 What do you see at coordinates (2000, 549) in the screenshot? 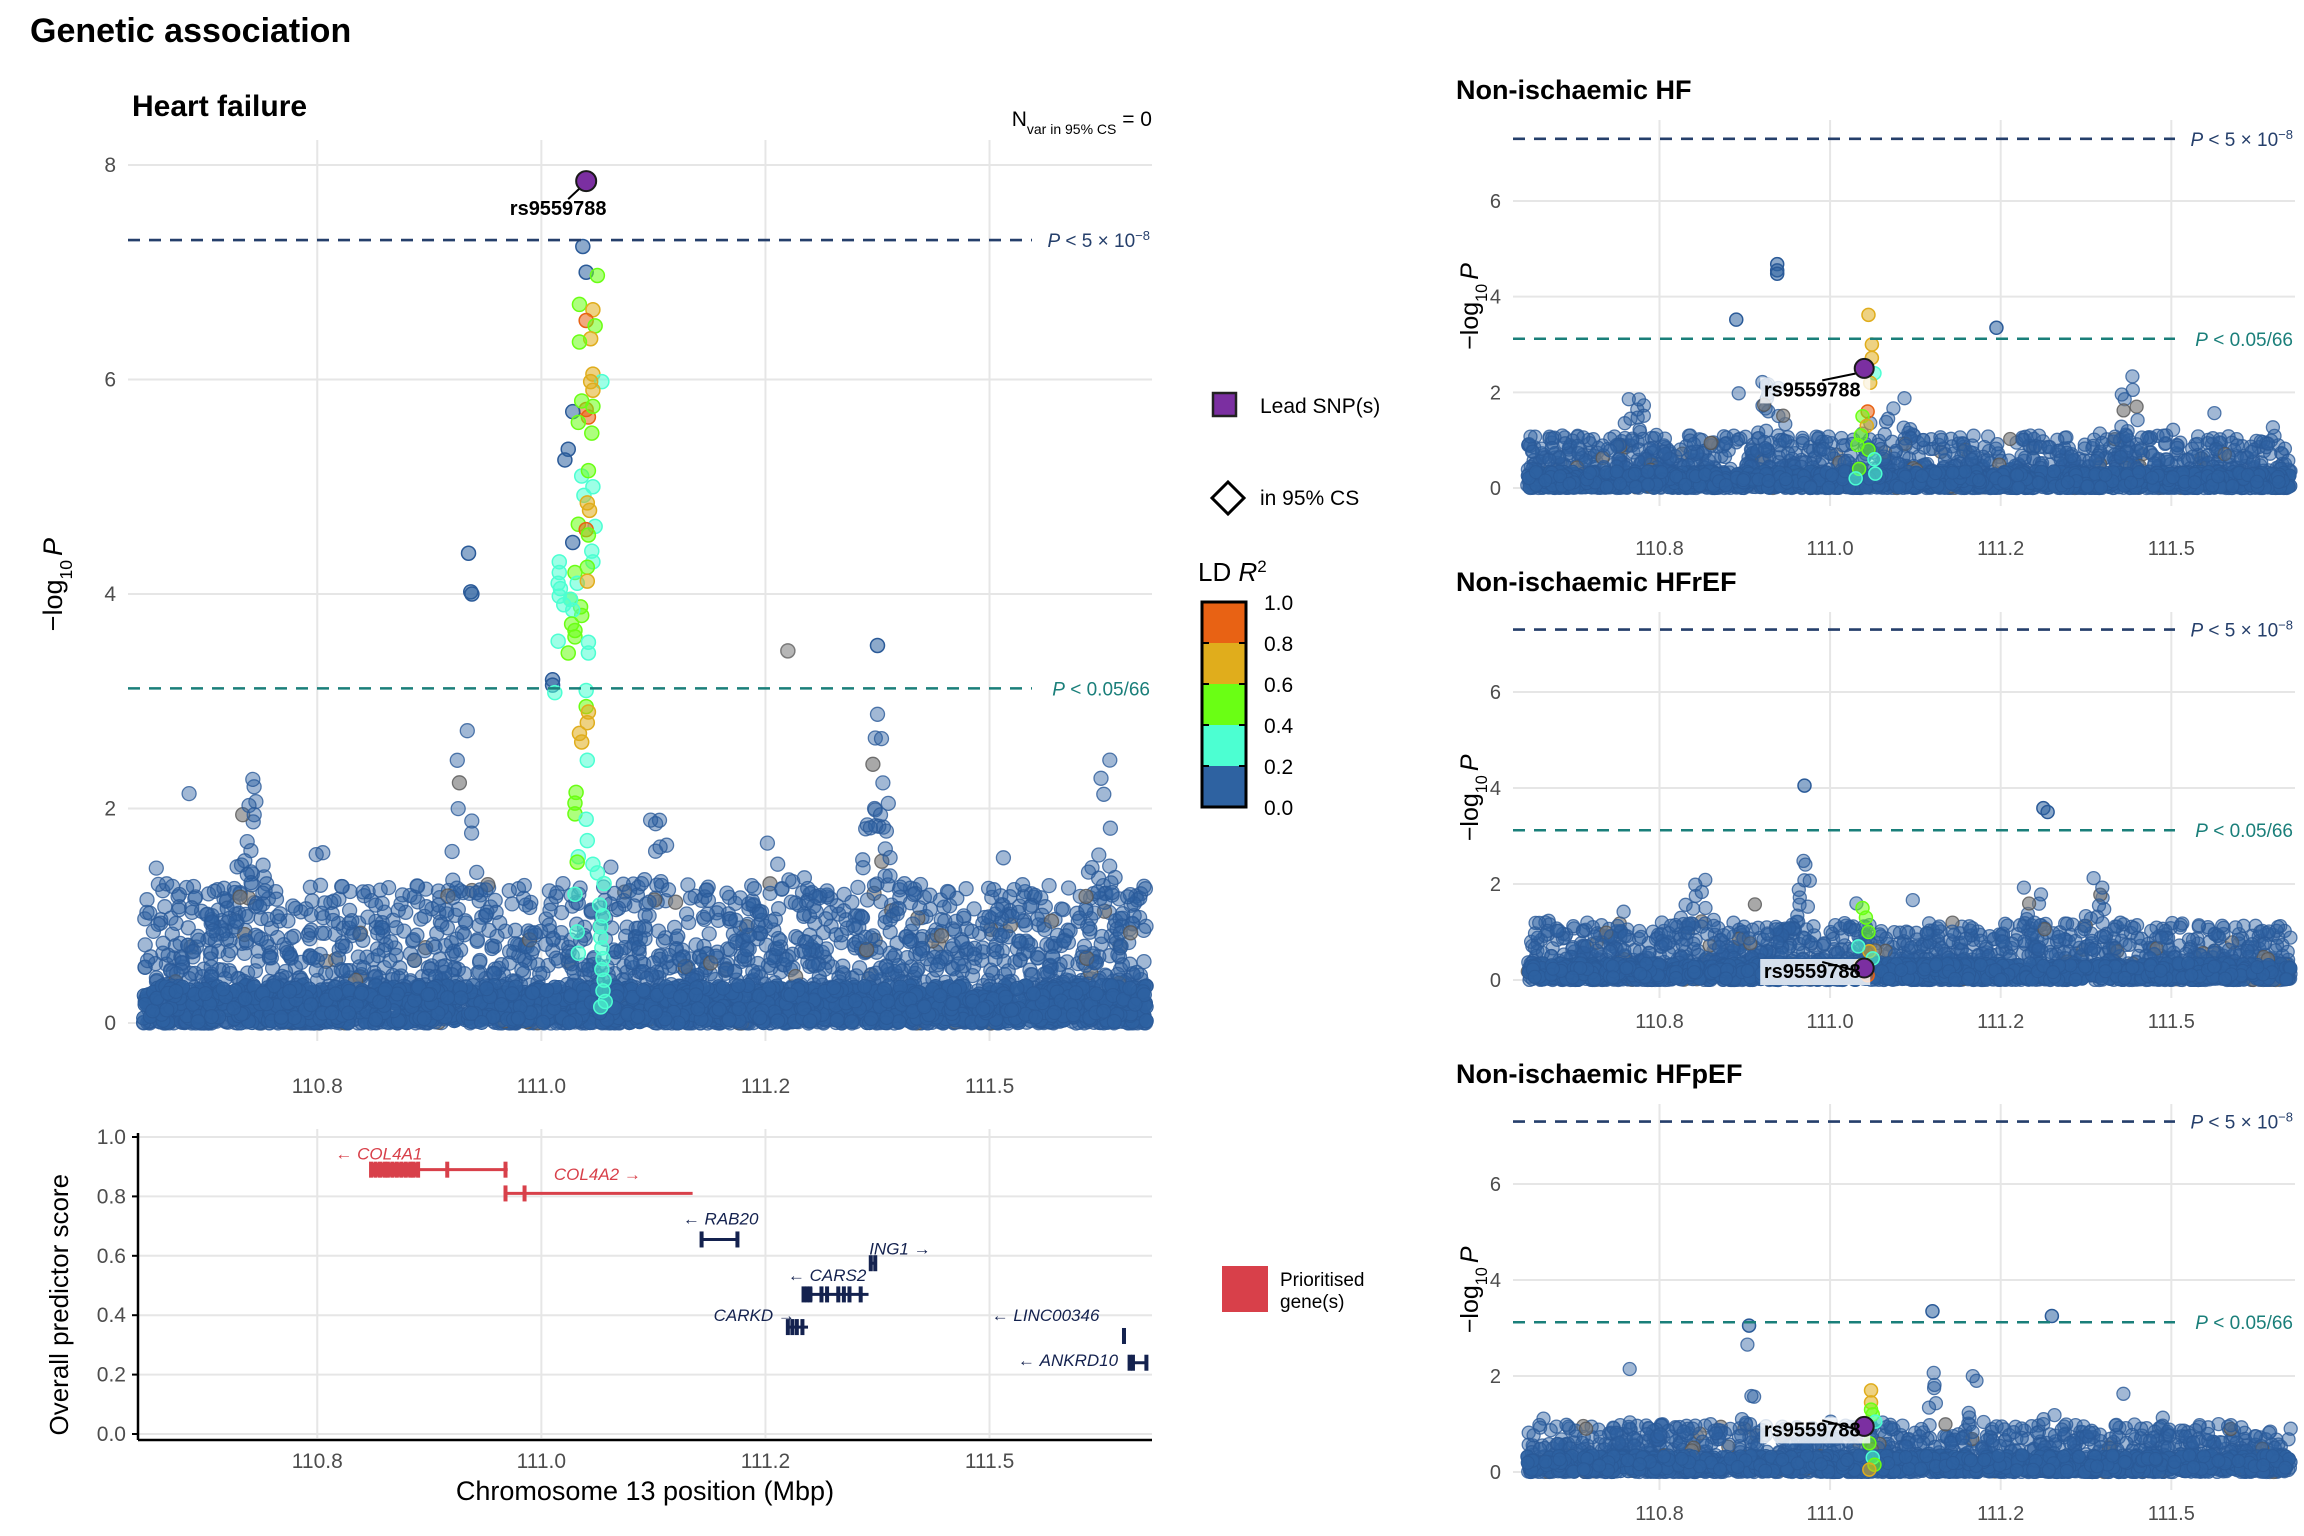
I see `x-tick-label: 111.2` at bounding box center [2000, 549].